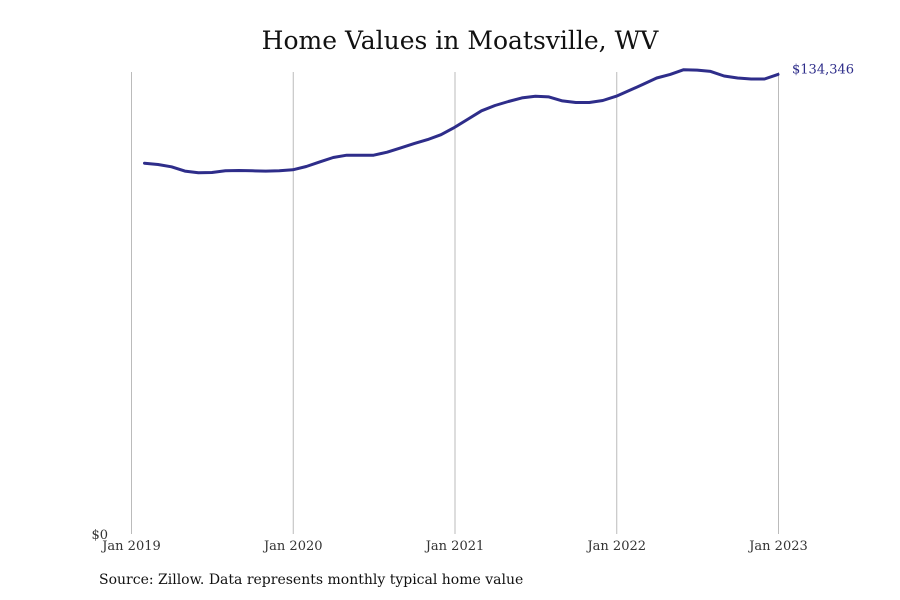 Image resolution: width=900 pixels, height=600 pixels. I want to click on x-tick-label: Jan 2019, so click(130, 546).